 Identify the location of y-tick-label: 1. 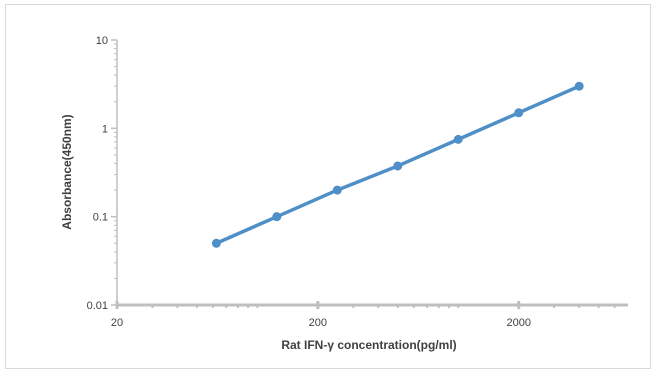
(105, 129).